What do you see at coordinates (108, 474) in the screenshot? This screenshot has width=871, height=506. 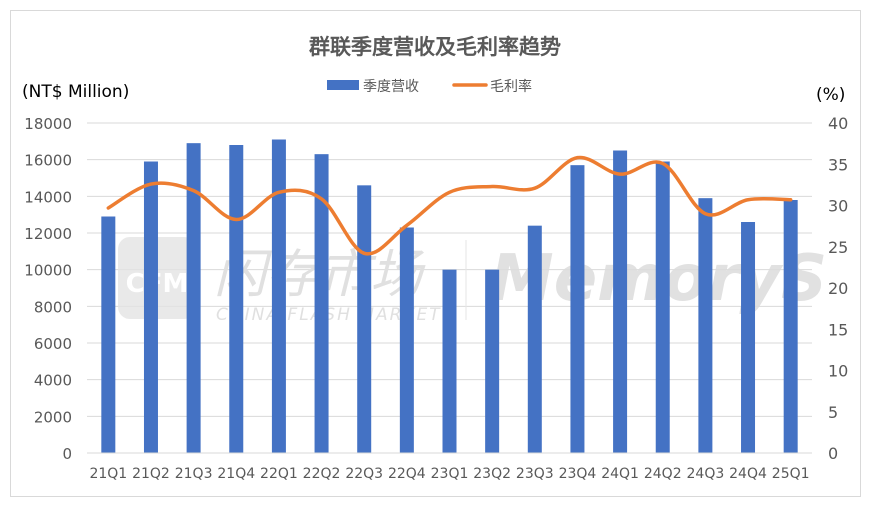 I see `x-tick-label: 21Q1` at bounding box center [108, 474].